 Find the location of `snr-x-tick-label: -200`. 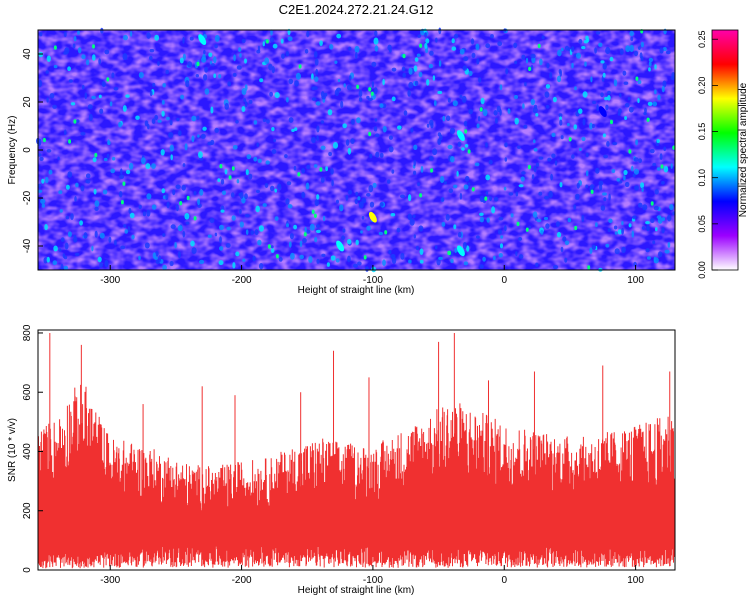

snr-x-tick-label: -200 is located at coordinates (242, 580).